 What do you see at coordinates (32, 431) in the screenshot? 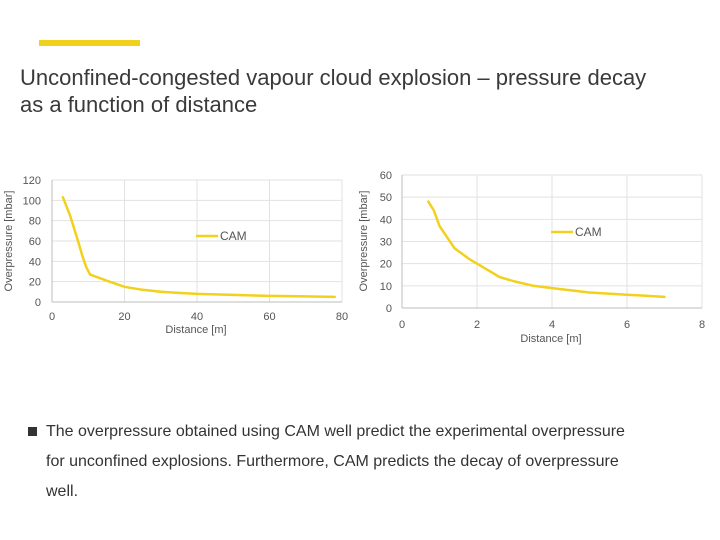
I see `bullet-square-icon` at bounding box center [32, 431].